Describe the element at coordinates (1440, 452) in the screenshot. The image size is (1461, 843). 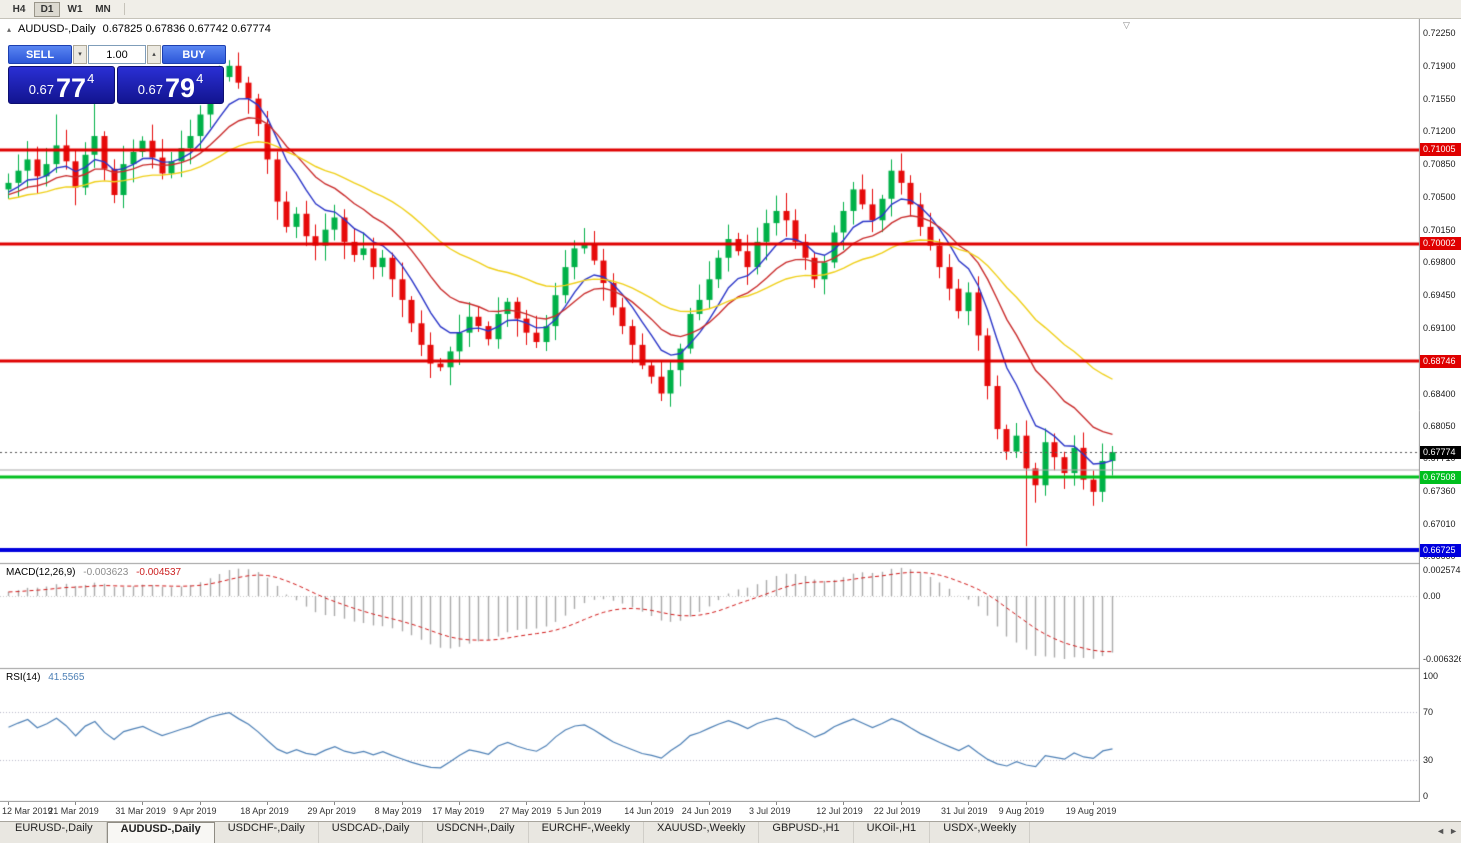
I see `current-price-badge: 0.67774` at that location.